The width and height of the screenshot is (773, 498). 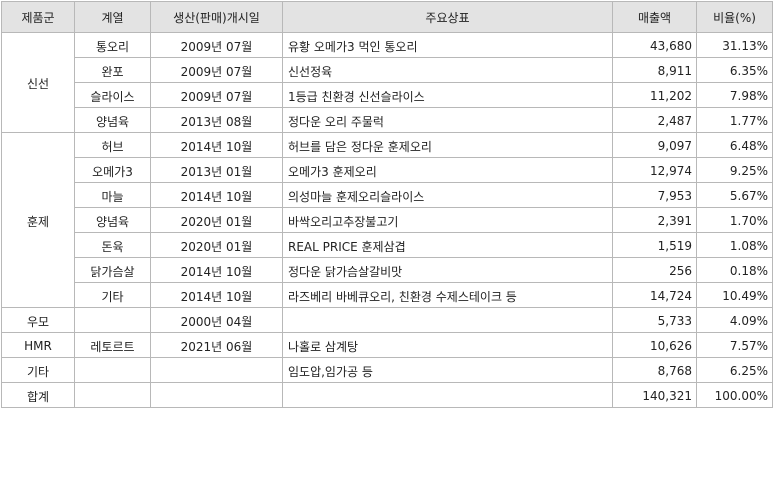 I want to click on cell-sales: 2,391, so click(x=654, y=220).